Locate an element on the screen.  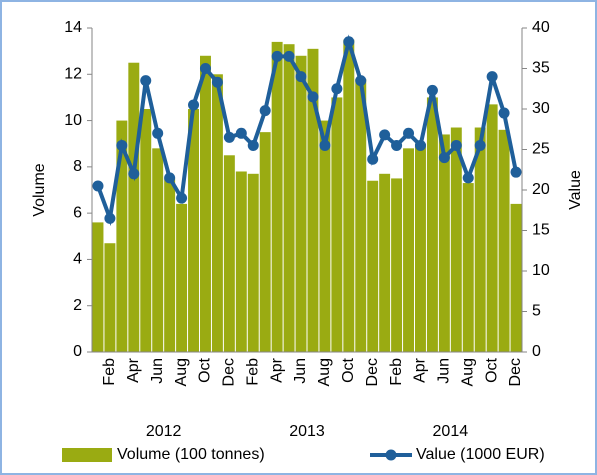
y2-axis-title: Value is located at coordinates (575, 190).